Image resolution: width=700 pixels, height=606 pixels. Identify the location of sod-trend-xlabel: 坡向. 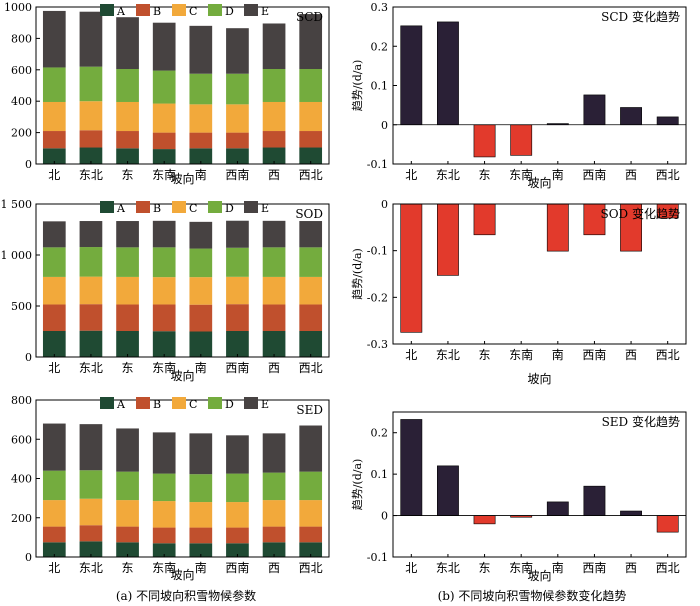
(539, 378).